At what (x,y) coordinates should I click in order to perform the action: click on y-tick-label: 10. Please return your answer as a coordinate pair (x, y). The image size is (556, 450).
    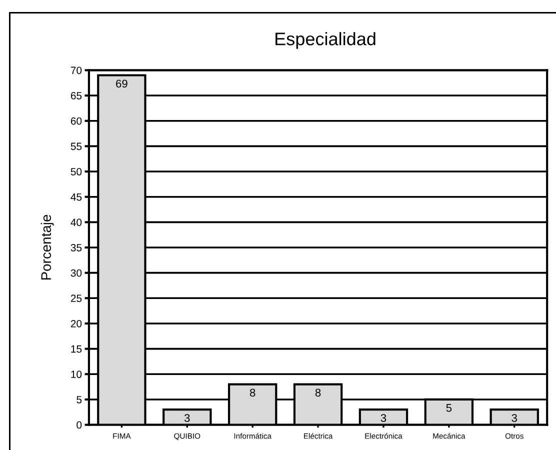
    Looking at the image, I should click on (76, 374).